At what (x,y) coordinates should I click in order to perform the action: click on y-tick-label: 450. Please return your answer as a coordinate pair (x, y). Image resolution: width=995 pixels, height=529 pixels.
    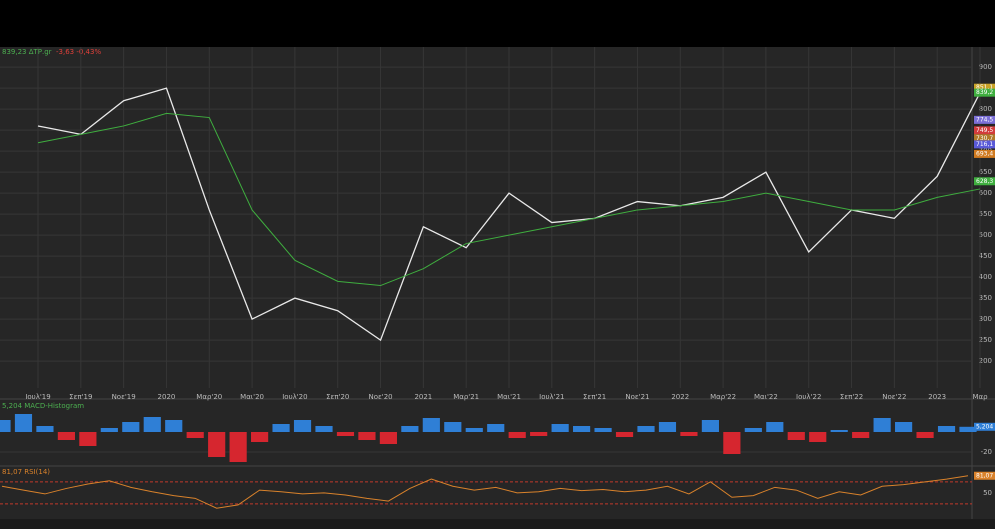
    Looking at the image, I should click on (985, 256).